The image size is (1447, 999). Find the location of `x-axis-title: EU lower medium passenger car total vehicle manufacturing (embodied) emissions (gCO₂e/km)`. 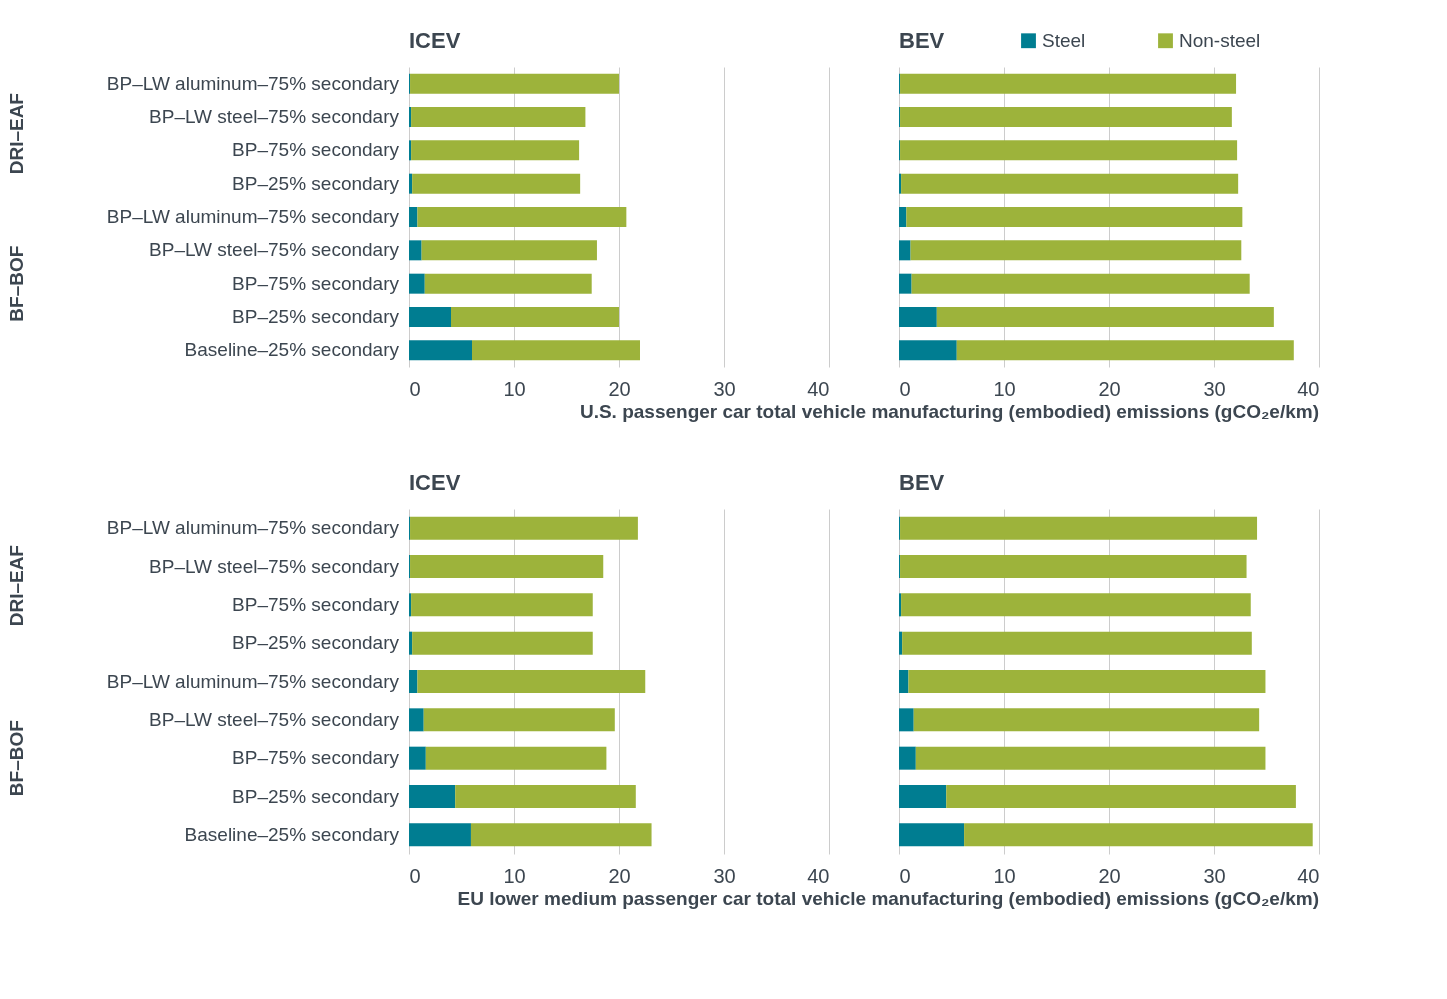

x-axis-title: EU lower medium passenger car total vehicle manufacturing (embodied) emissions (gCO₂e/km) is located at coordinates (888, 898).